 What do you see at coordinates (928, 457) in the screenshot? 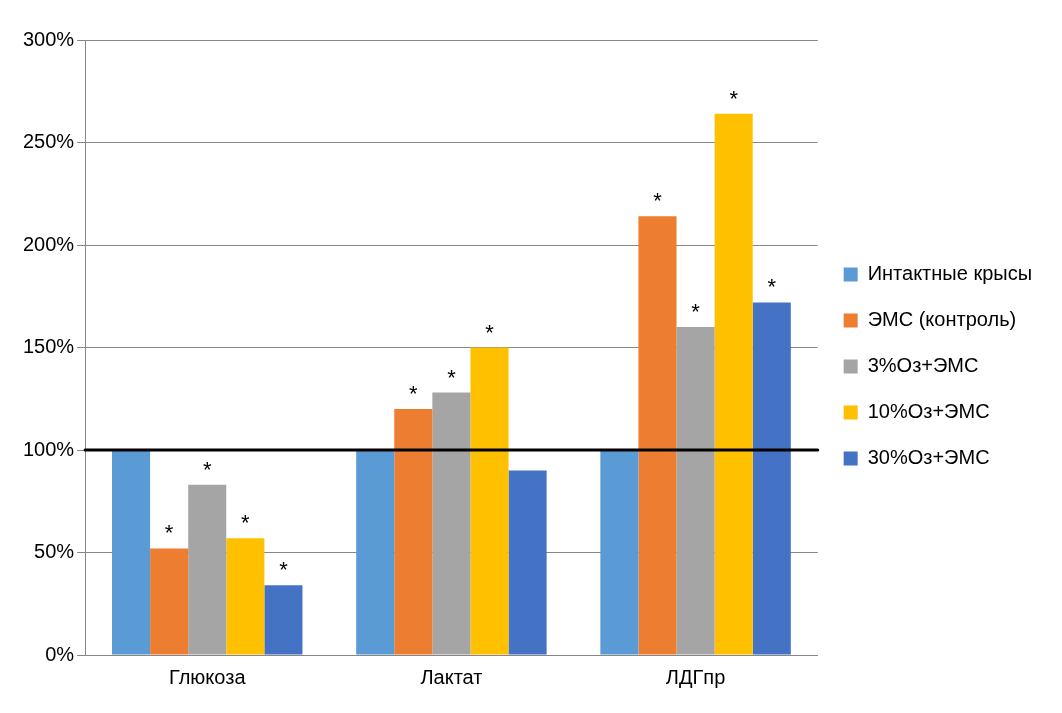
I see `legend-label: 30%Оз+ЭМС` at bounding box center [928, 457].